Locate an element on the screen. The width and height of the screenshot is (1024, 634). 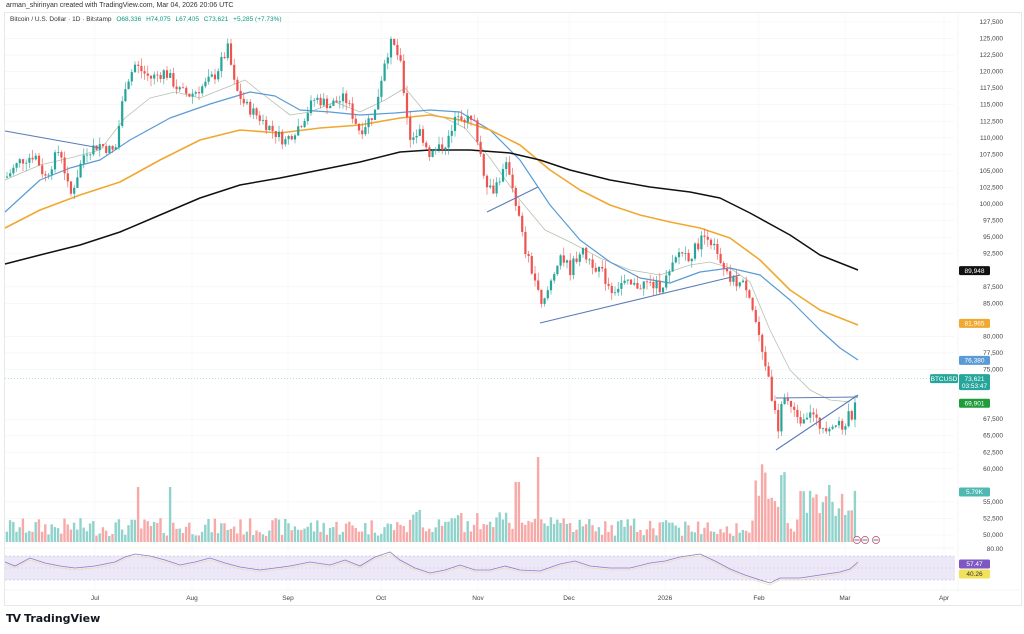
time-tick: 2026 is located at coordinates (665, 598).